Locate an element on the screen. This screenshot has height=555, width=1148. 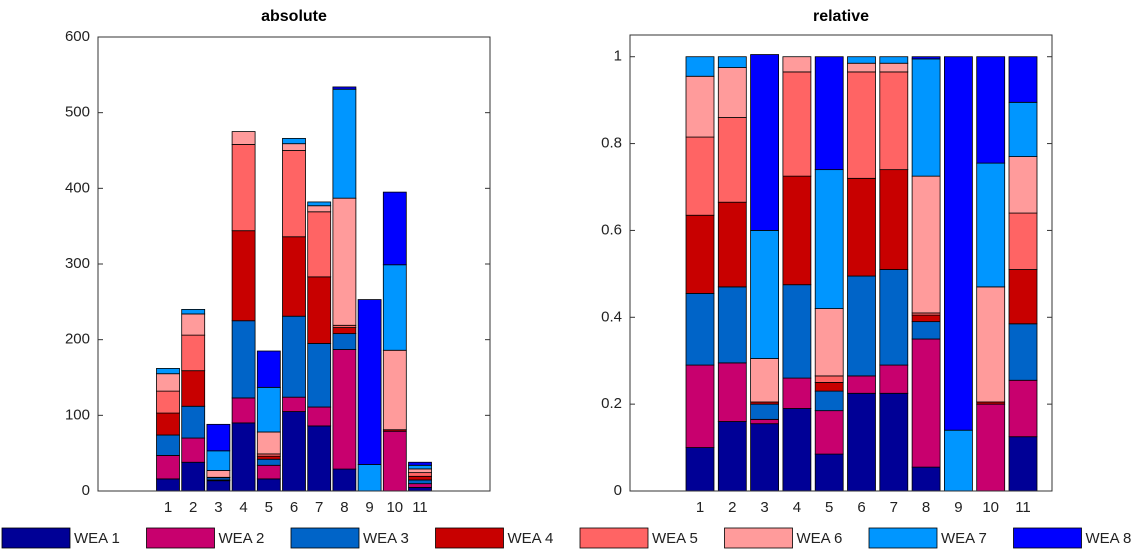
y-tick-label: 400 is located at coordinates (77, 187).